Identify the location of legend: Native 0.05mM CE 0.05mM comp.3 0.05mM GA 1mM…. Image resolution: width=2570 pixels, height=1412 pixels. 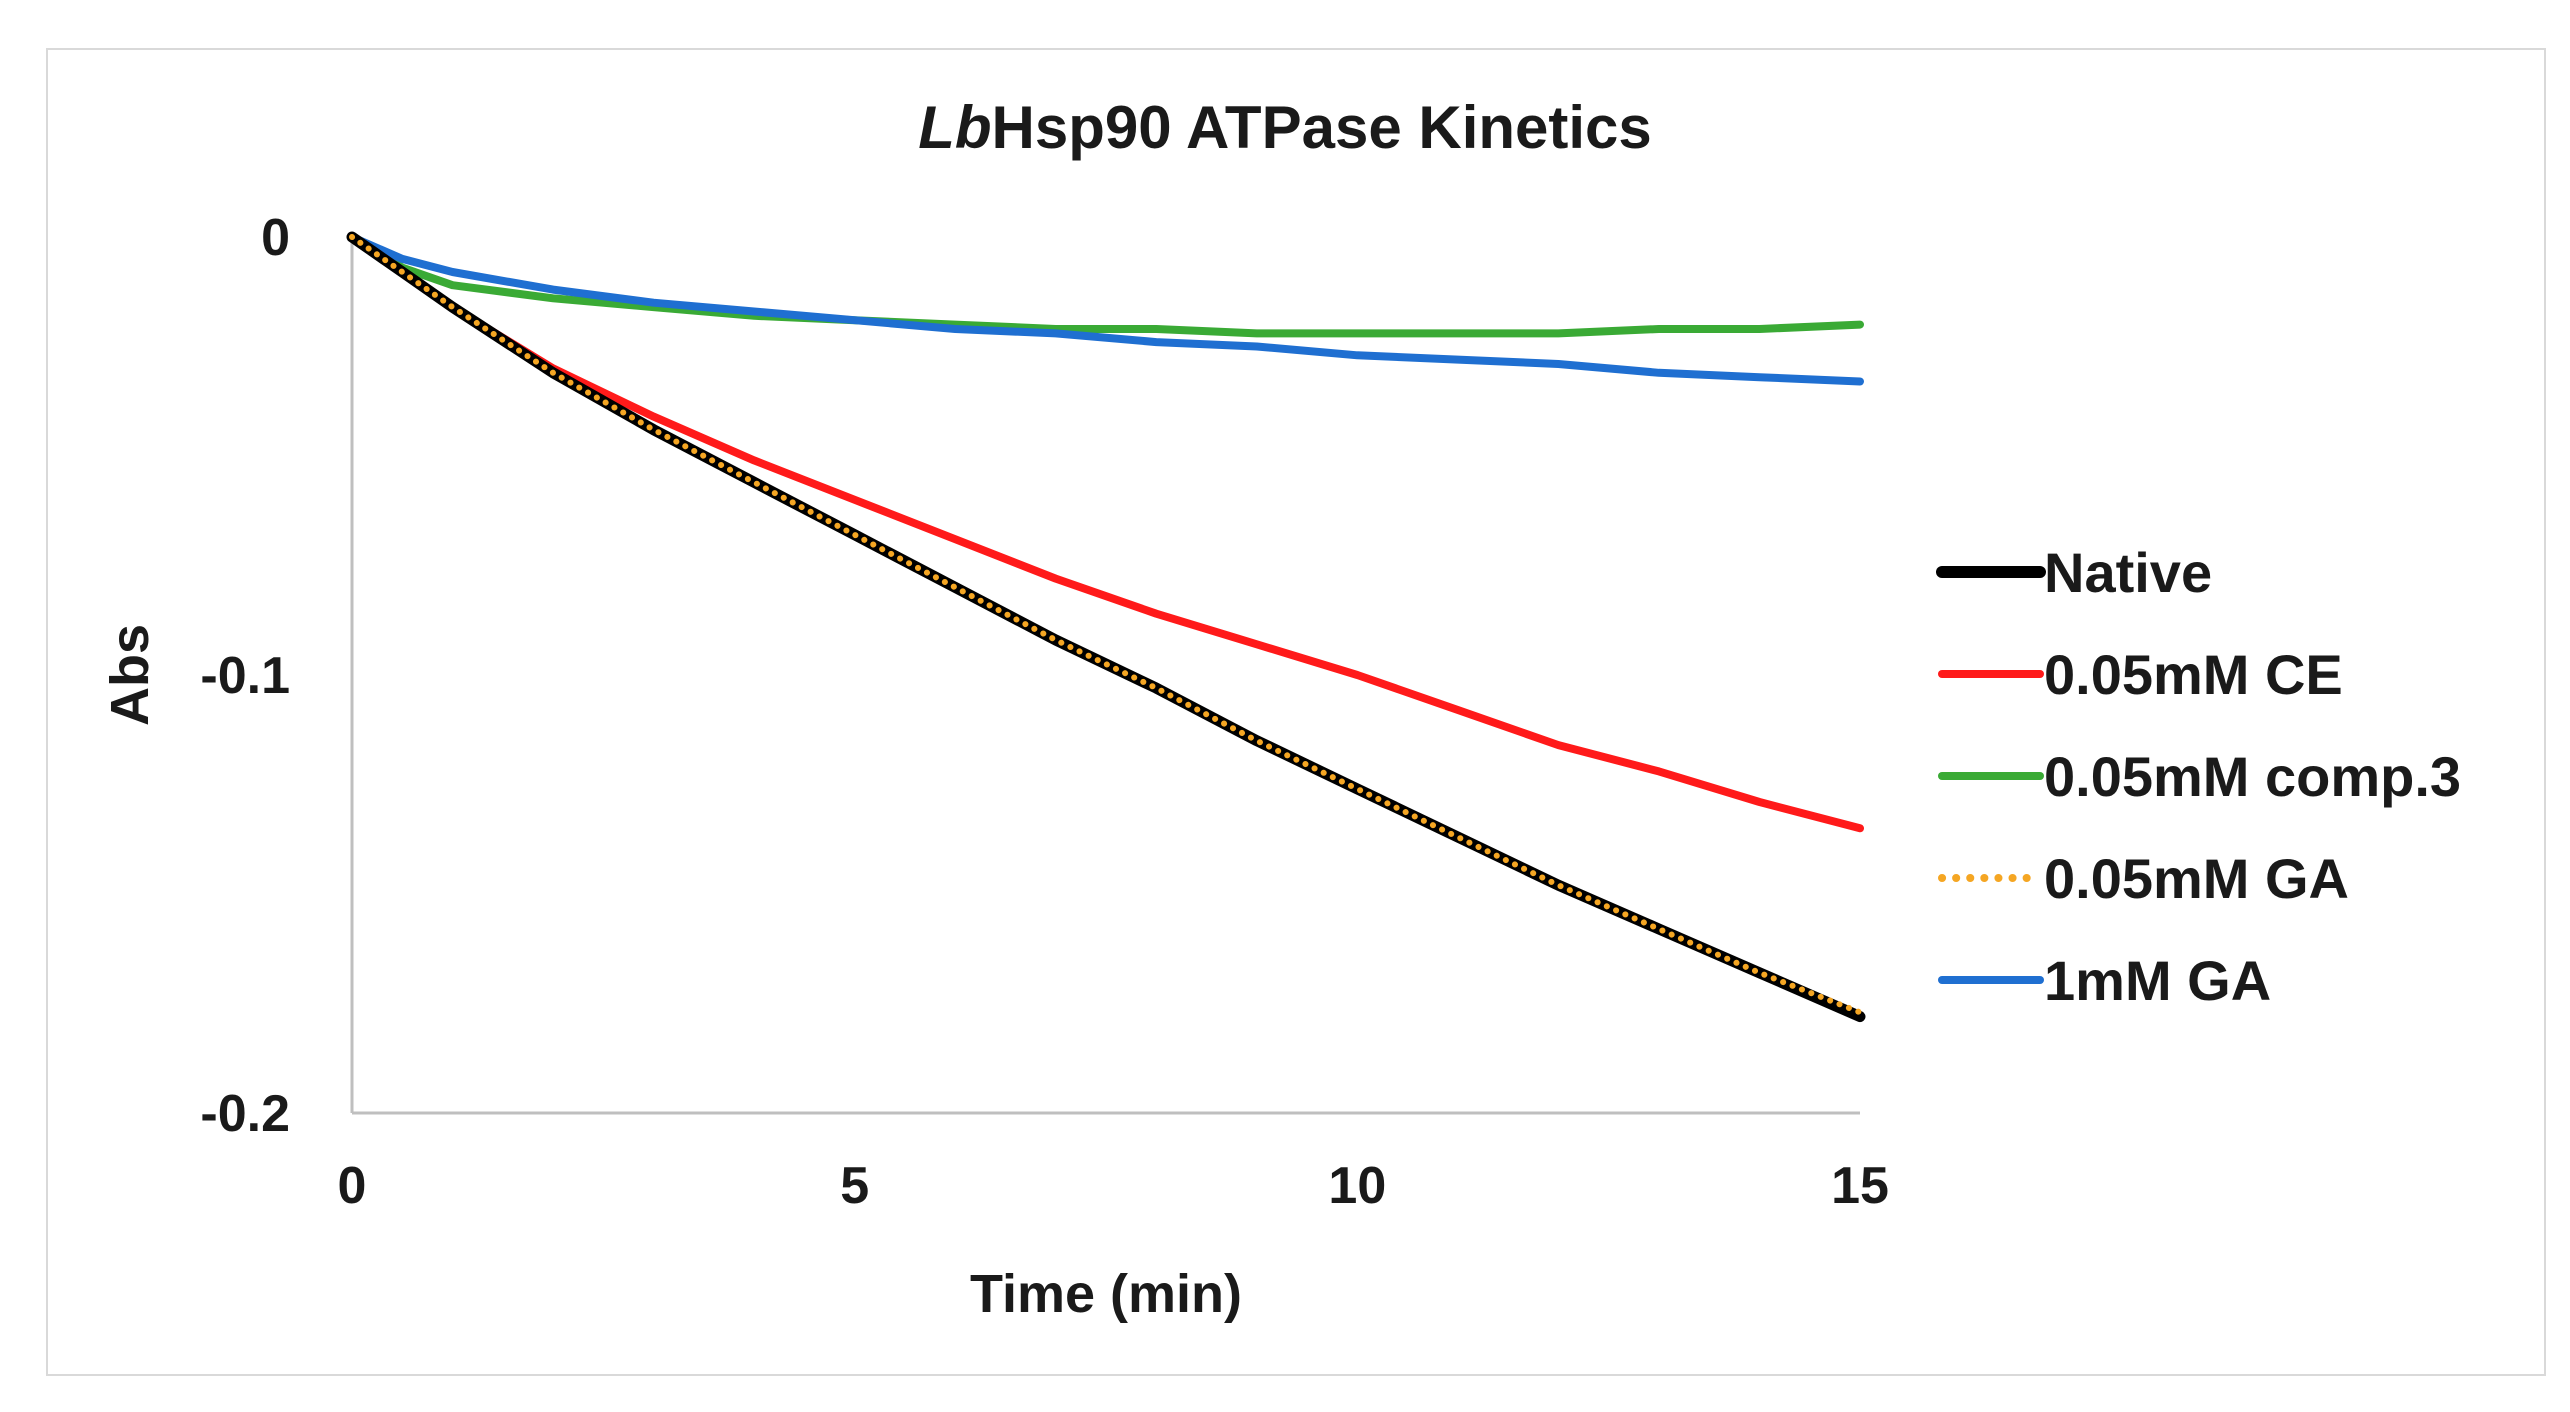
(2198, 776).